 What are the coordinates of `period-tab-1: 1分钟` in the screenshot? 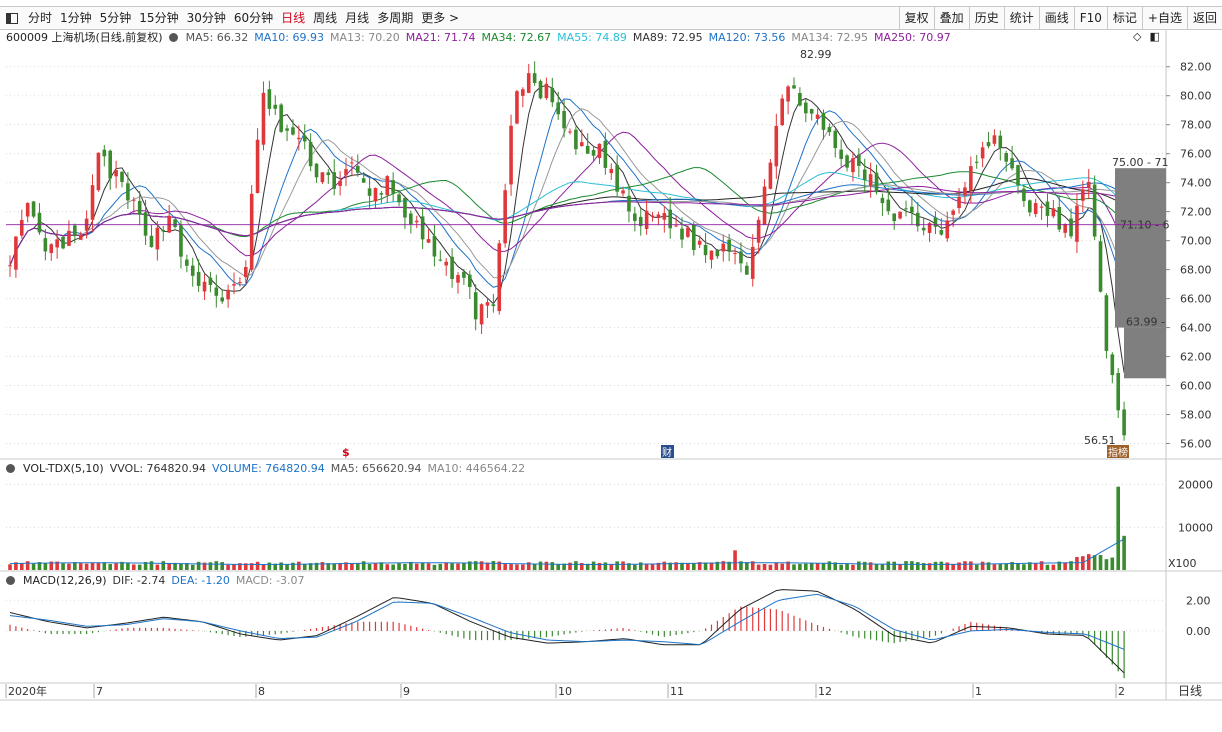 It's located at (76, 18).